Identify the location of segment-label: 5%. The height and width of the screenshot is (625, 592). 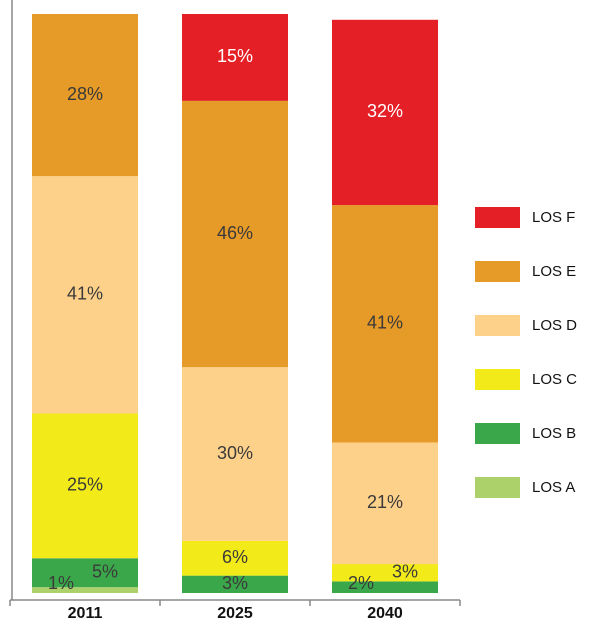
(105, 571).